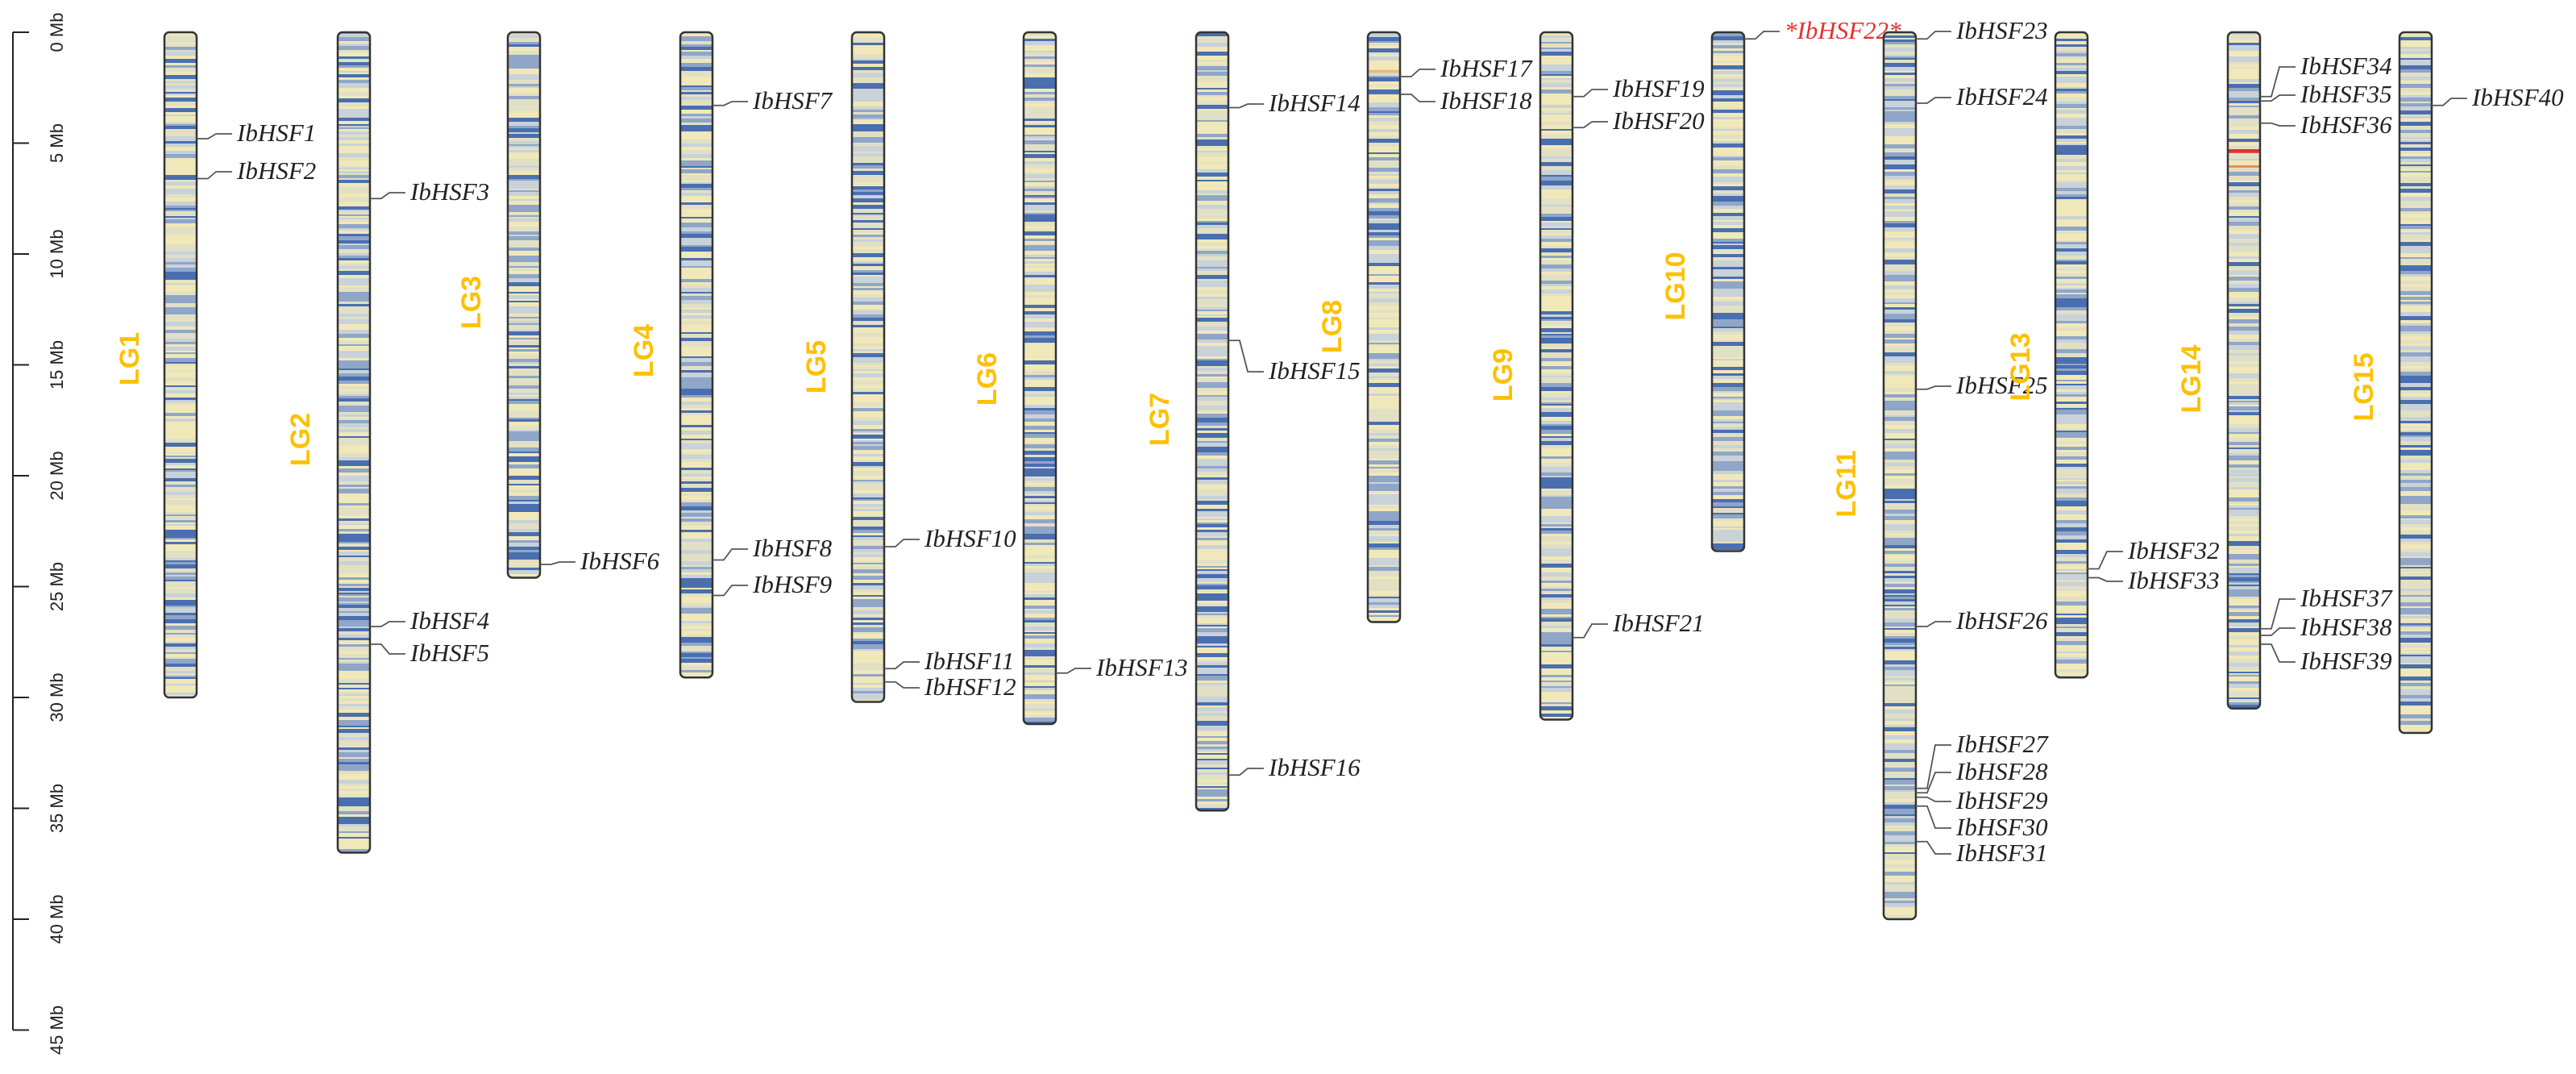 Image resolution: width=2576 pixels, height=1074 pixels. Describe the element at coordinates (1253, 421) in the screenshot. I see `chromosome-lg7: LG7 IbHSF14 IbHSF15 IbHSF16` at that location.